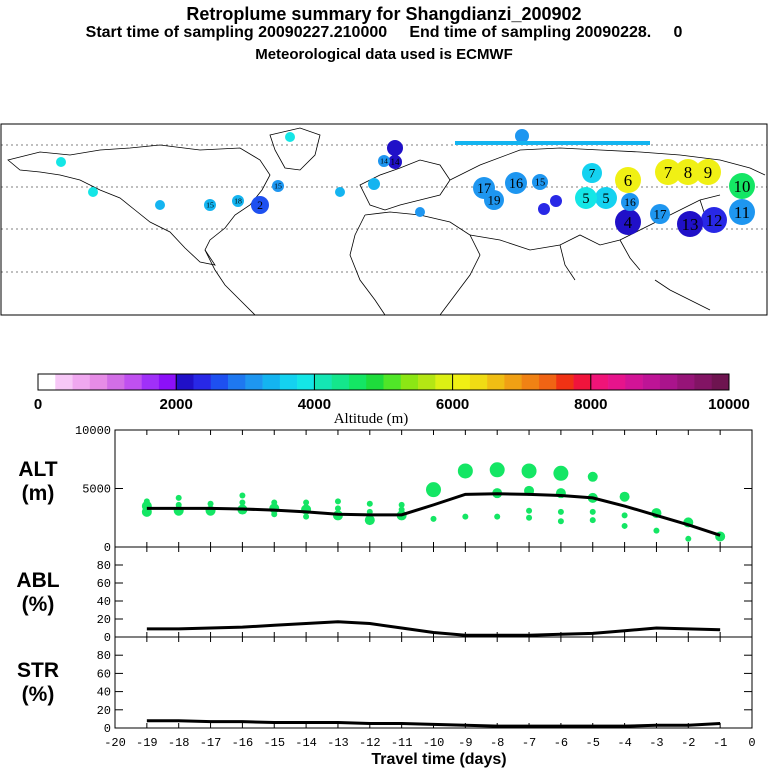 The width and height of the screenshot is (768, 768). I want to click on map-marker-label: 5, so click(605, 199).